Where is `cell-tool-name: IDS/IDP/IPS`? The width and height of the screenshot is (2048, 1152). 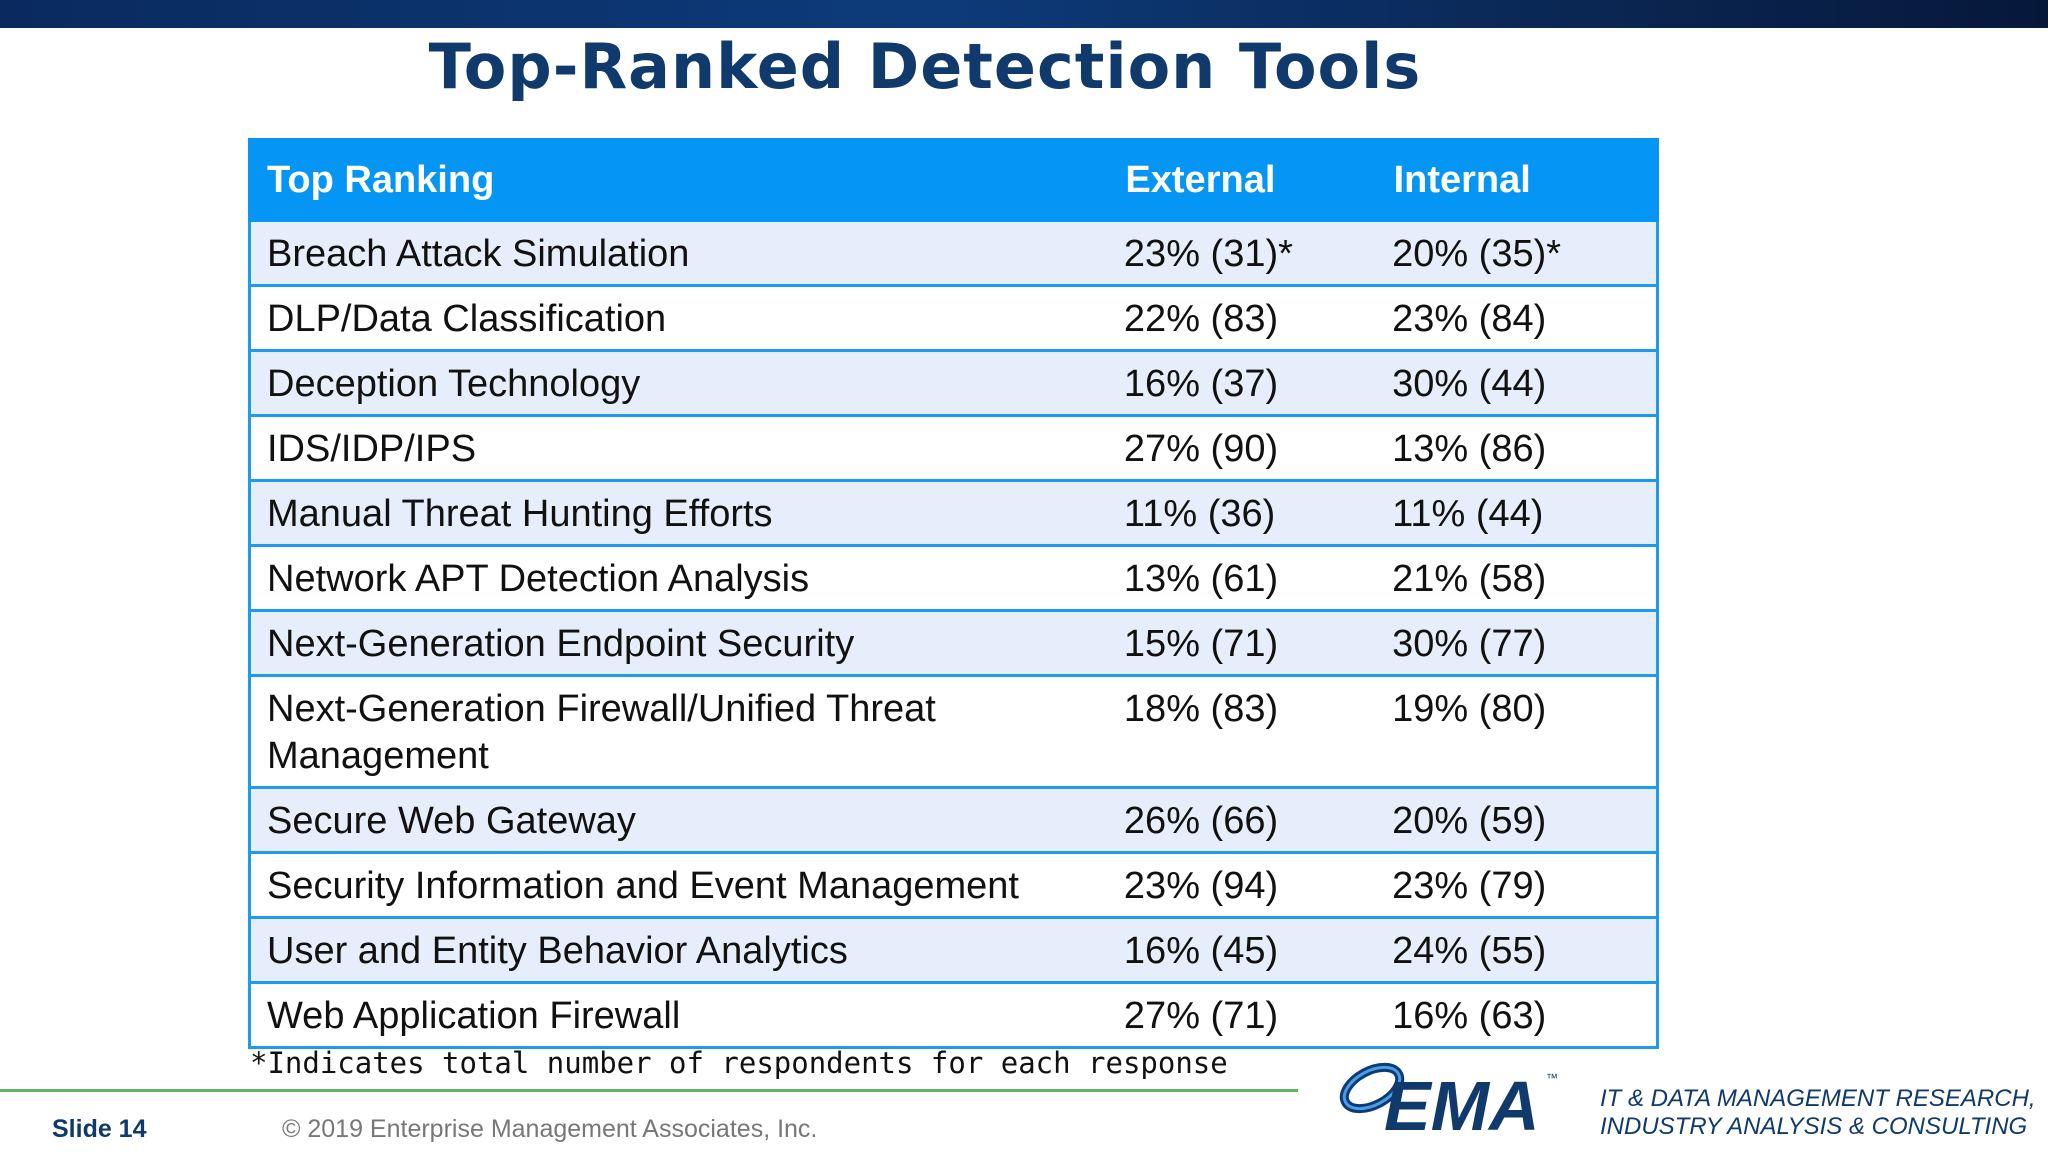
cell-tool-name: IDS/IDP/IPS is located at coordinates (677, 448).